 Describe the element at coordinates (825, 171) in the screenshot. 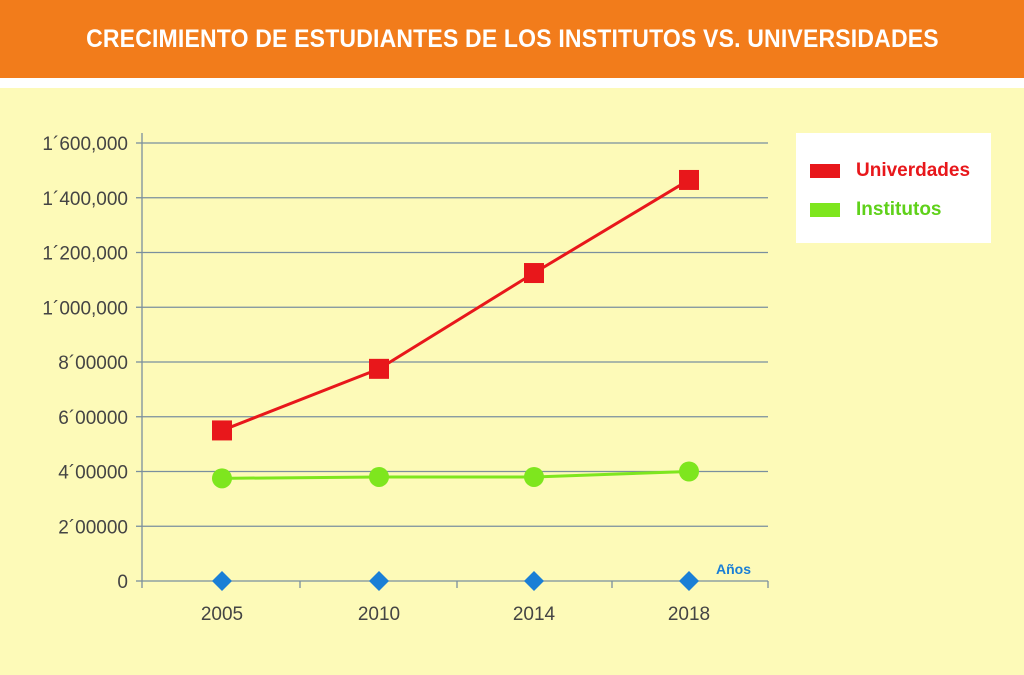

I see `legend-swatch-universidades` at that location.